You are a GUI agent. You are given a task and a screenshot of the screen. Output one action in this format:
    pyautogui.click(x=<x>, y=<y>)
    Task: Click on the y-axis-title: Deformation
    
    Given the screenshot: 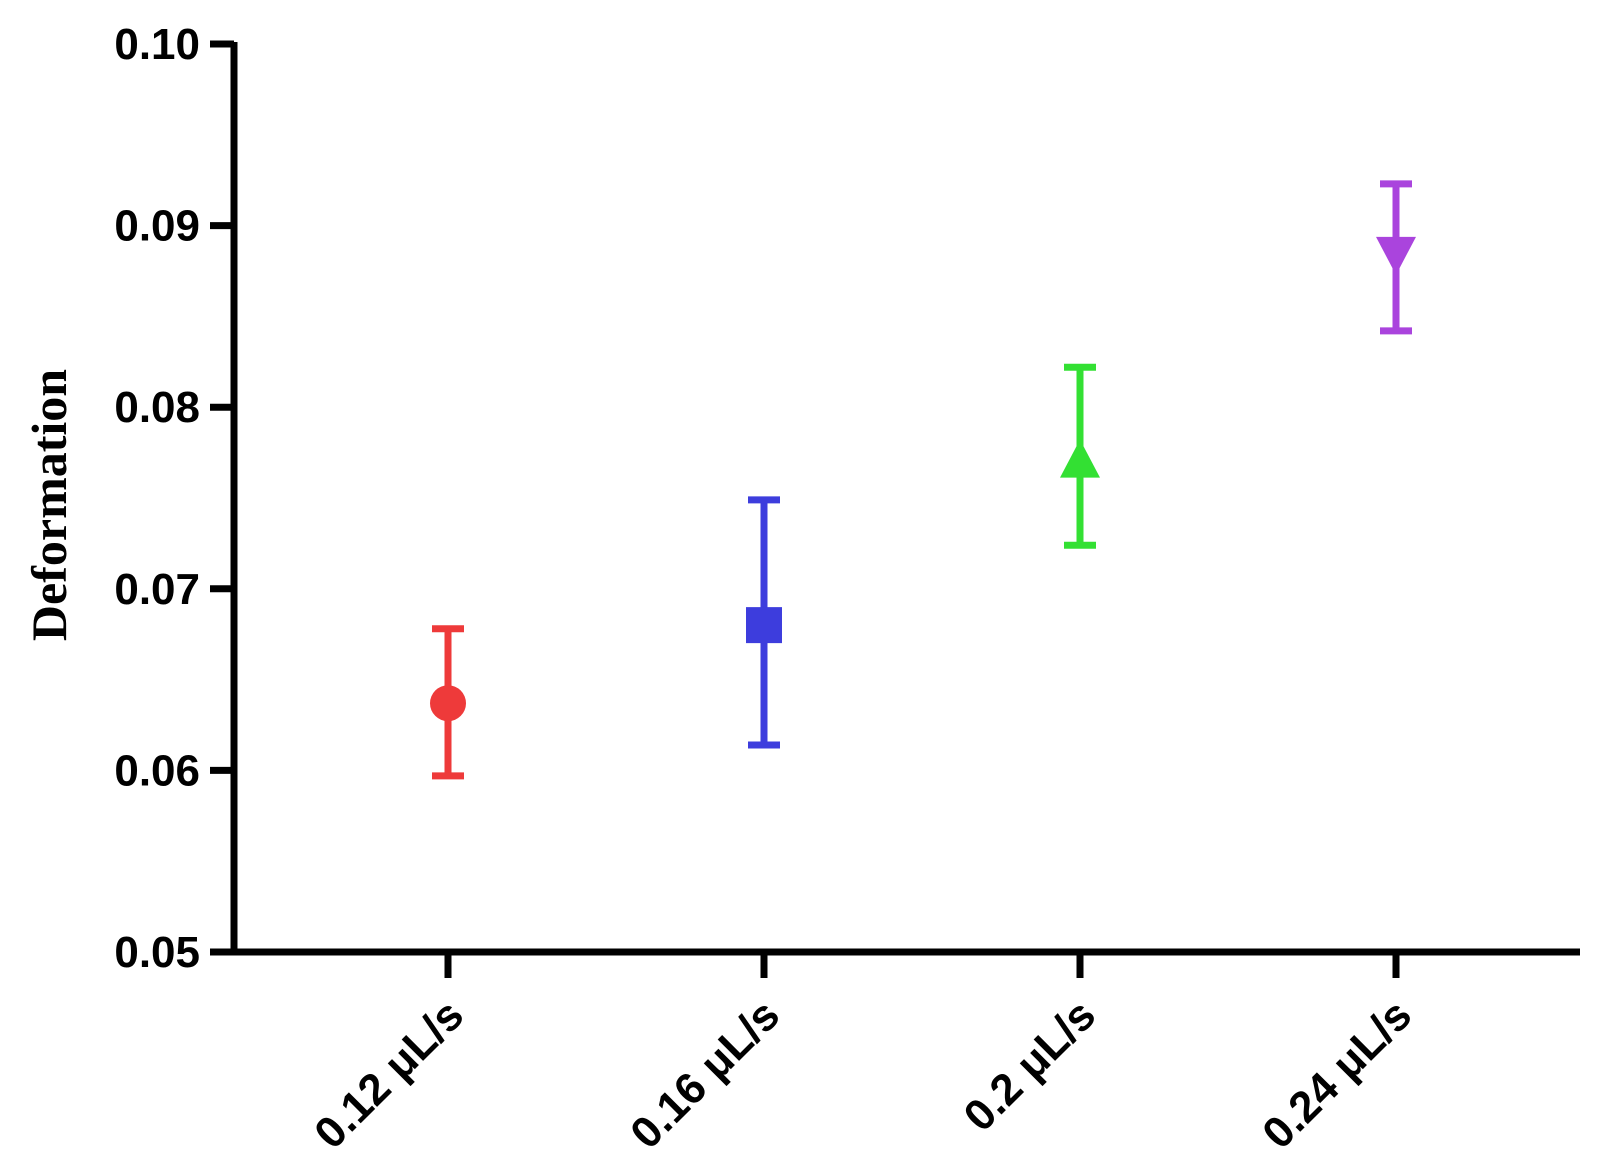 What is the action you would take?
    pyautogui.click(x=49, y=505)
    